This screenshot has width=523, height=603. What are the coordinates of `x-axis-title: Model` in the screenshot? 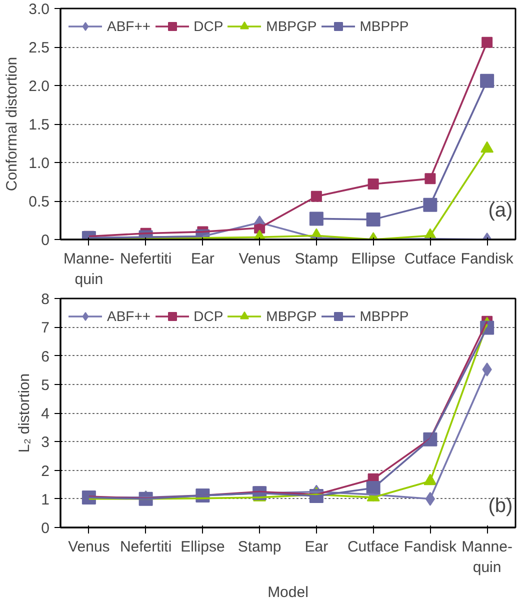 It's located at (288, 592).